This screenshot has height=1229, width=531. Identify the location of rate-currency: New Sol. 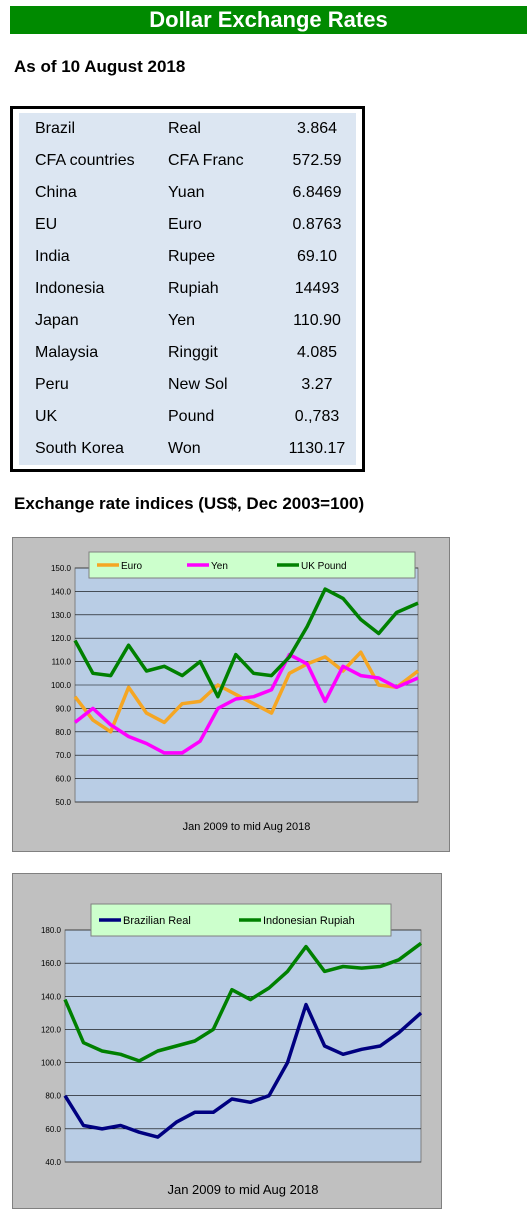
(198, 384).